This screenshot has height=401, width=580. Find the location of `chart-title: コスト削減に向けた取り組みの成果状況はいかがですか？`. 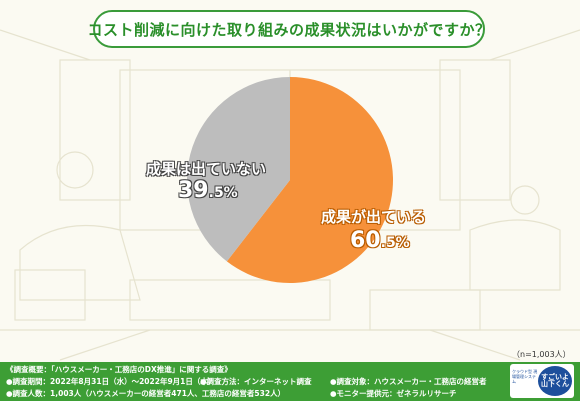

chart-title: コスト削減に向けた取り組みの成果状況はいかがですか？ is located at coordinates (289, 29).